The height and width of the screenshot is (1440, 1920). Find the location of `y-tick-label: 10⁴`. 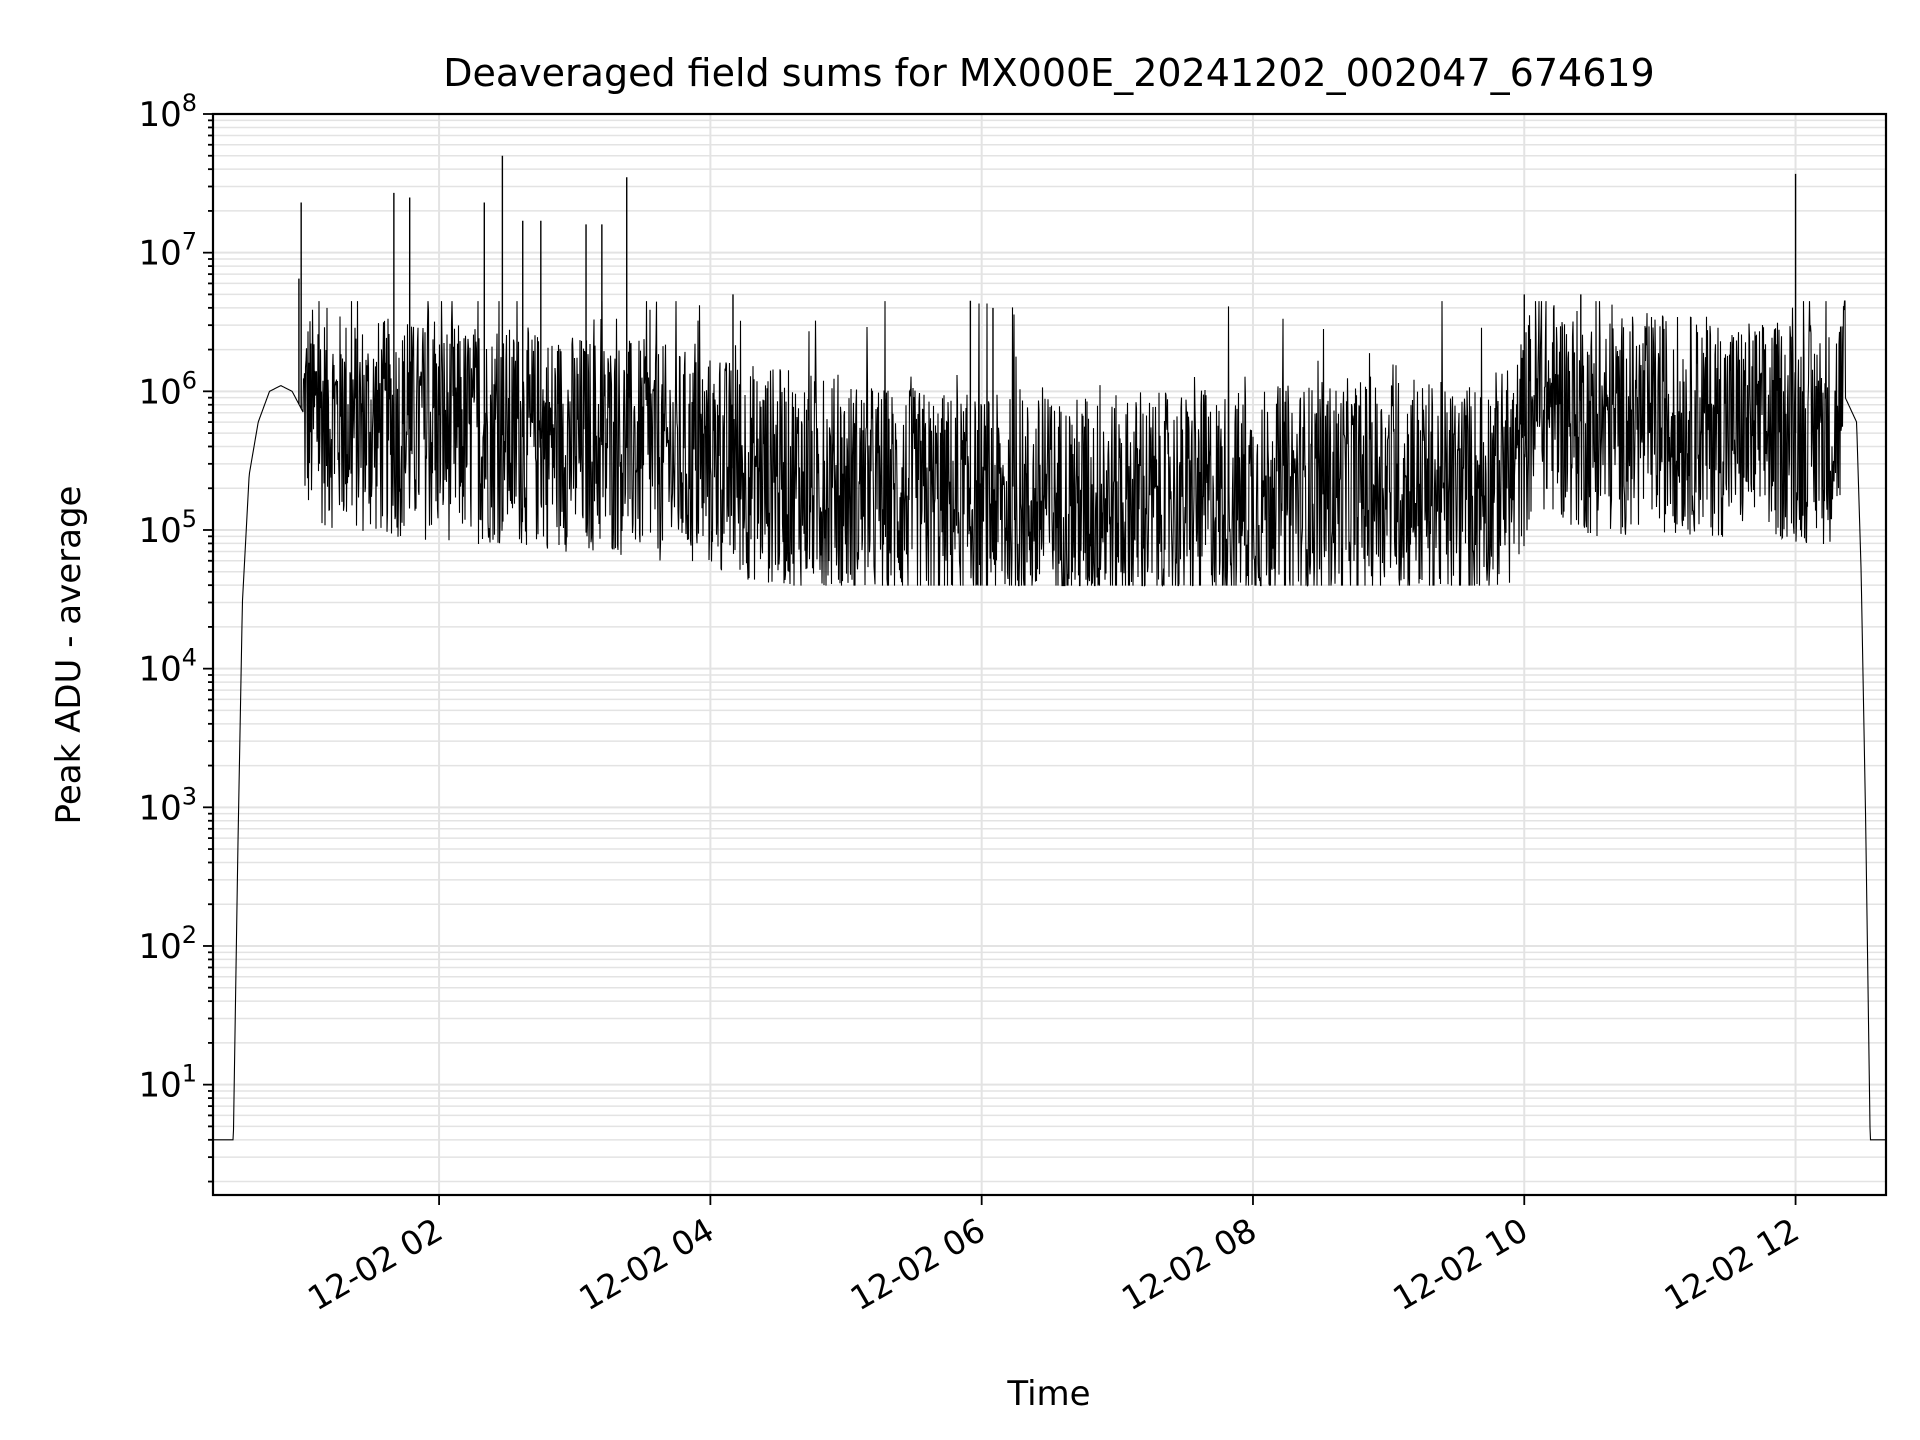

y-tick-label: 10⁴ is located at coordinates (167, 667).